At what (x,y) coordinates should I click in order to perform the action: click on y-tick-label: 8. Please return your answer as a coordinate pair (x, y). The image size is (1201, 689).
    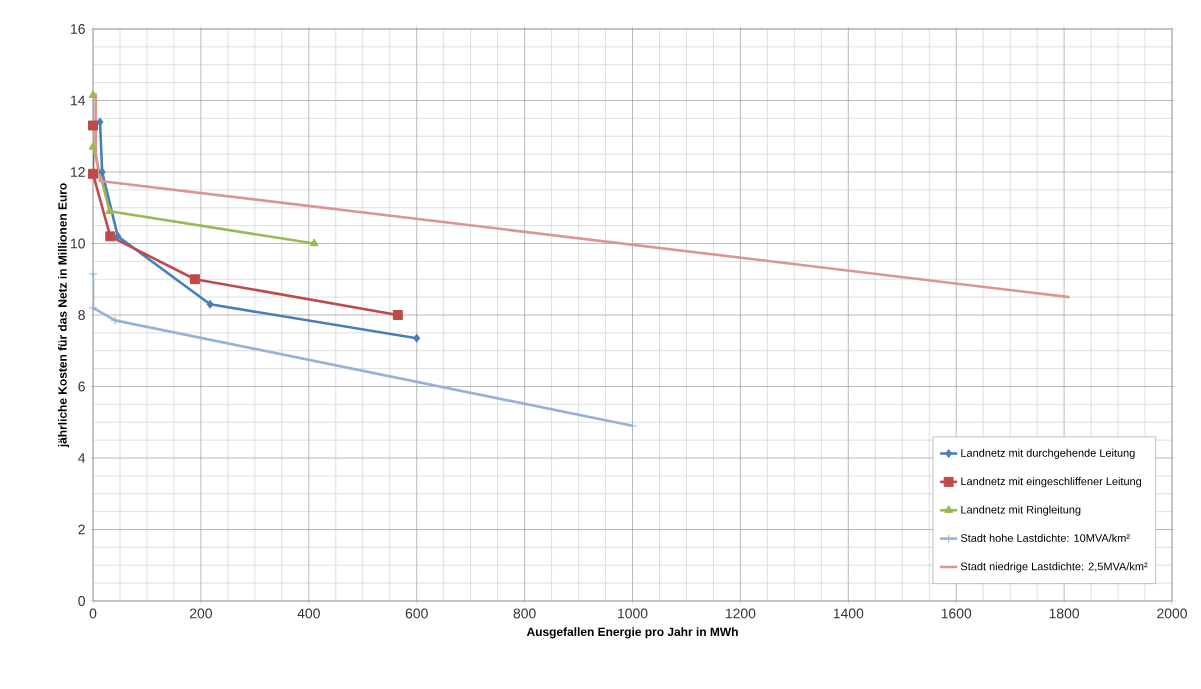
    Looking at the image, I should click on (81, 315).